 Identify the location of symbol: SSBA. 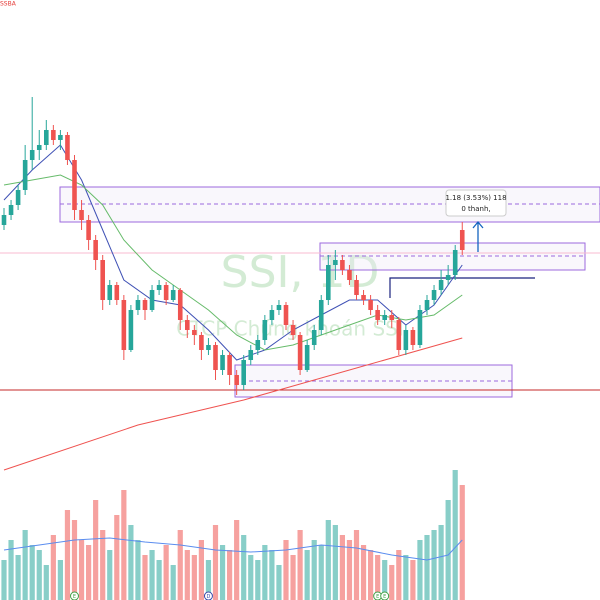
(8, 4).